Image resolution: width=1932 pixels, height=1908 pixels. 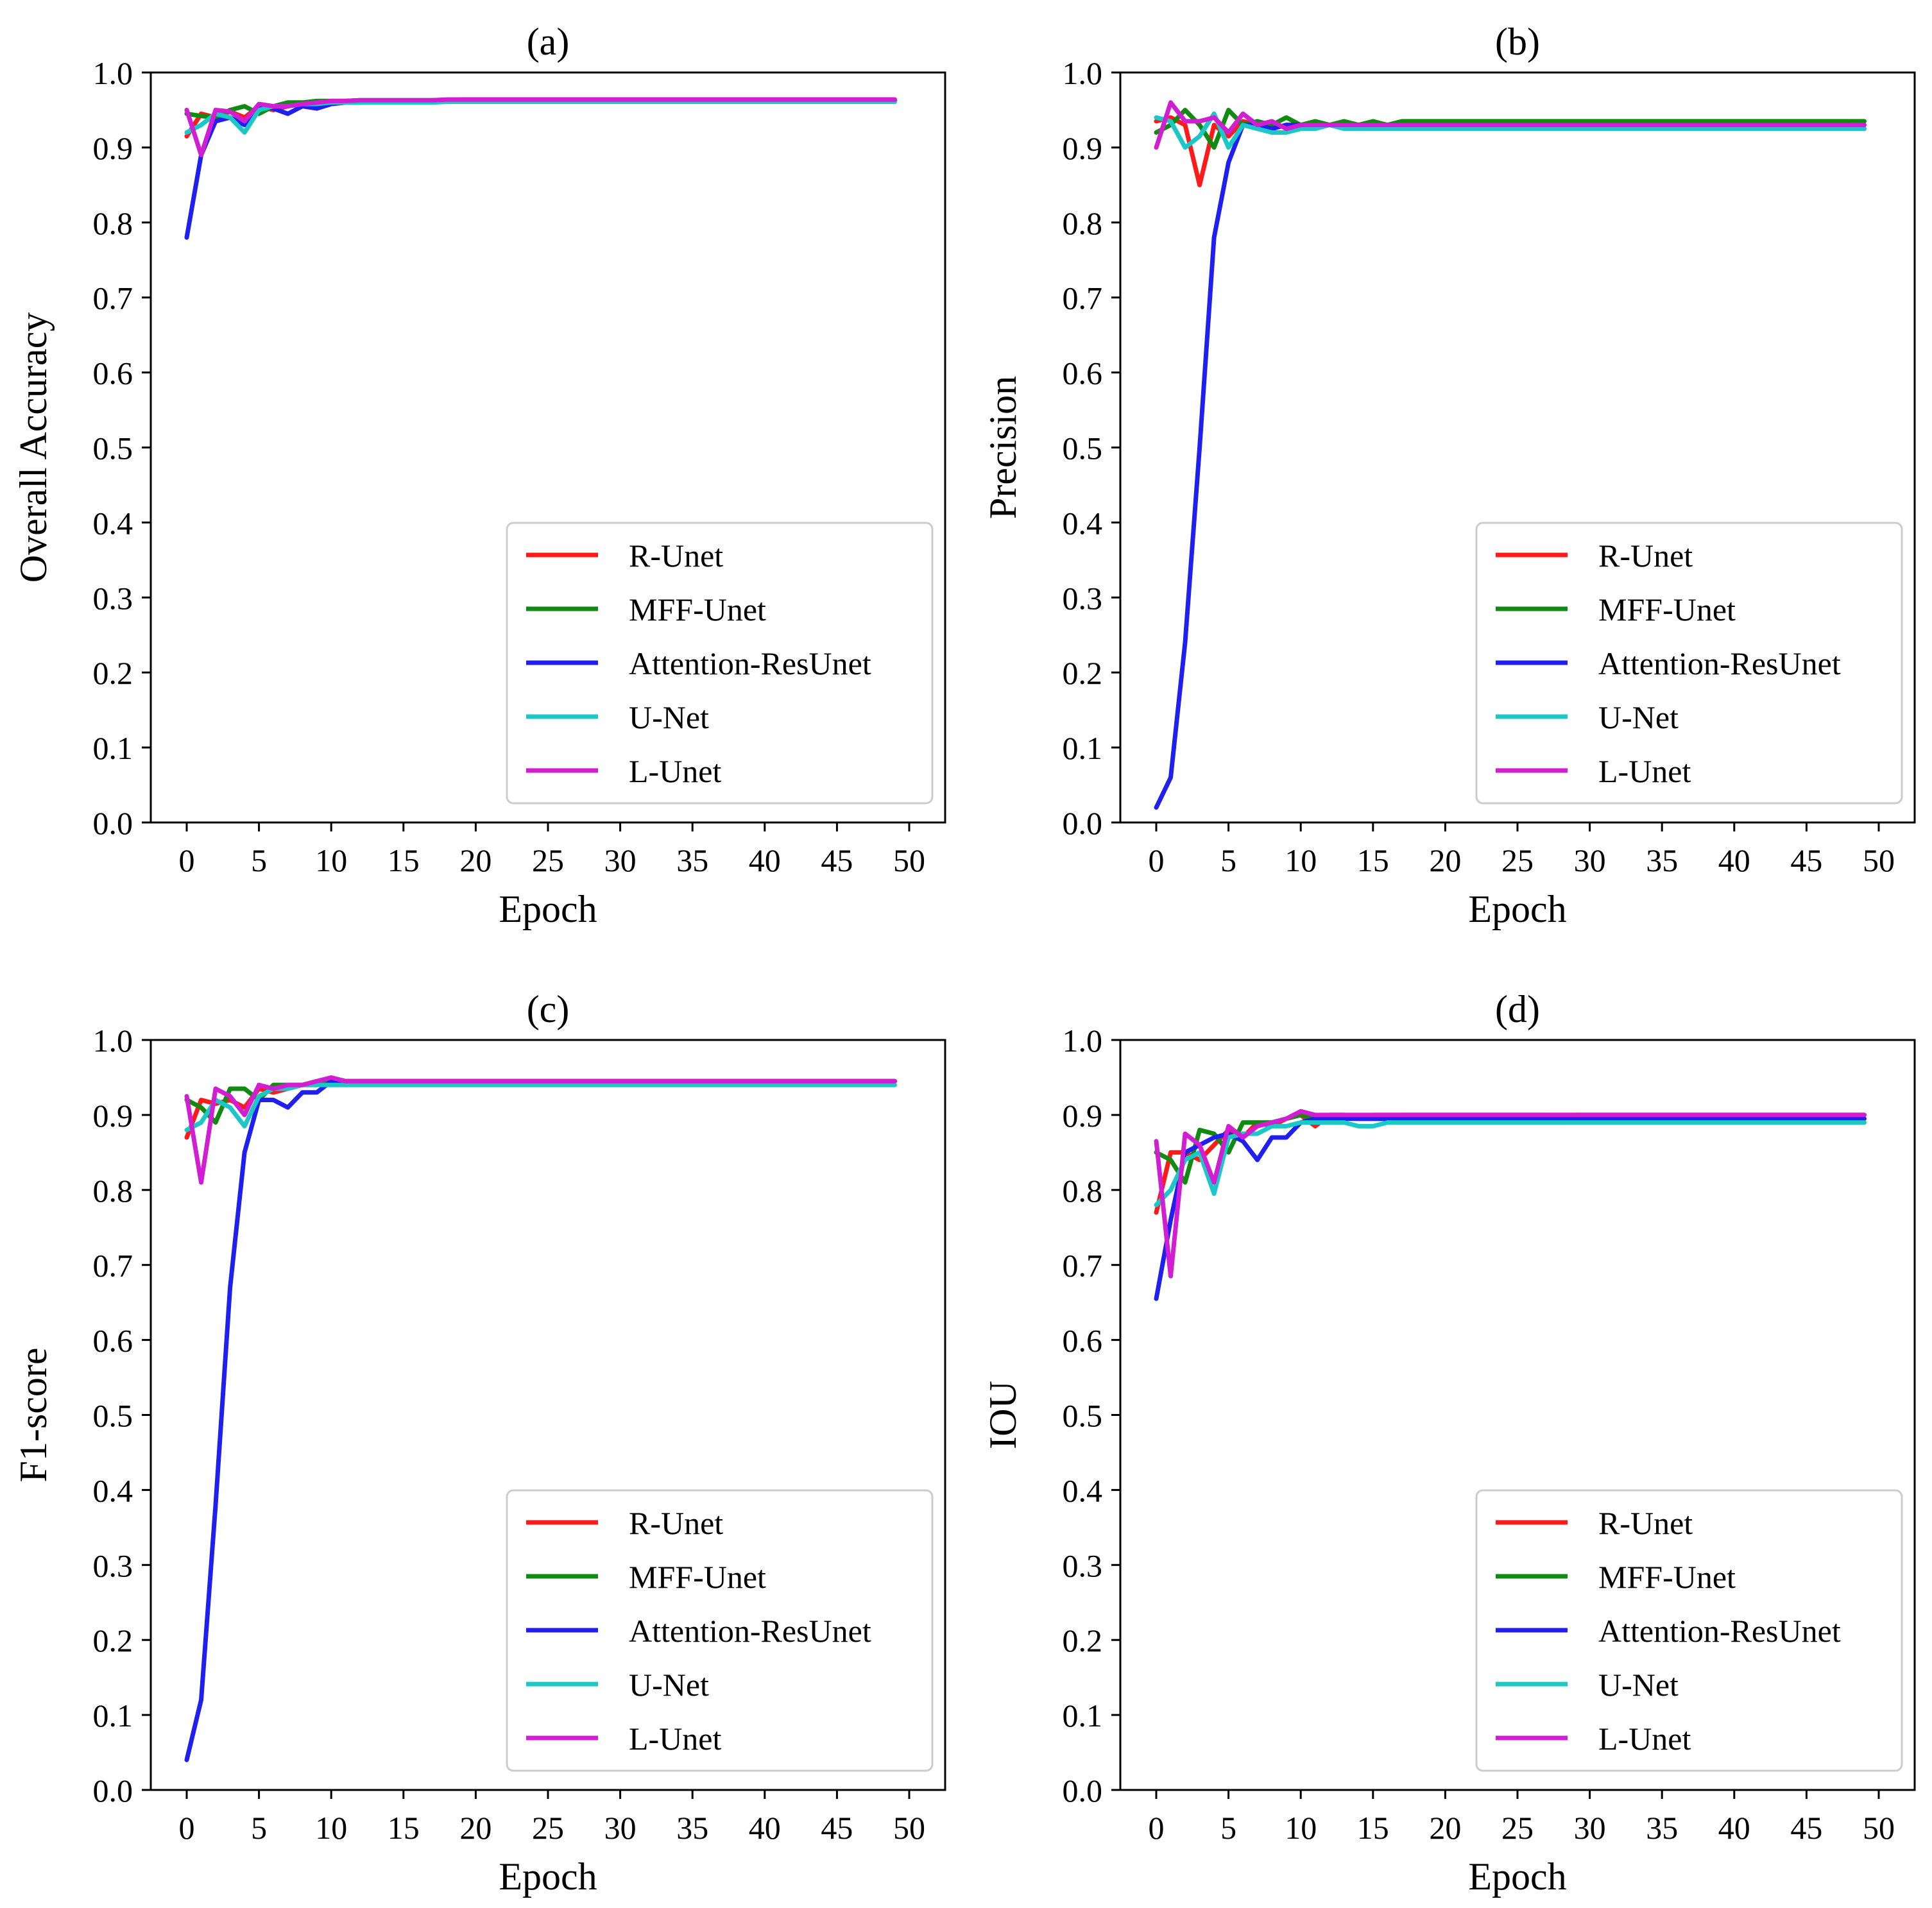 I want to click on x-tick-label: 40, so click(x=1734, y=860).